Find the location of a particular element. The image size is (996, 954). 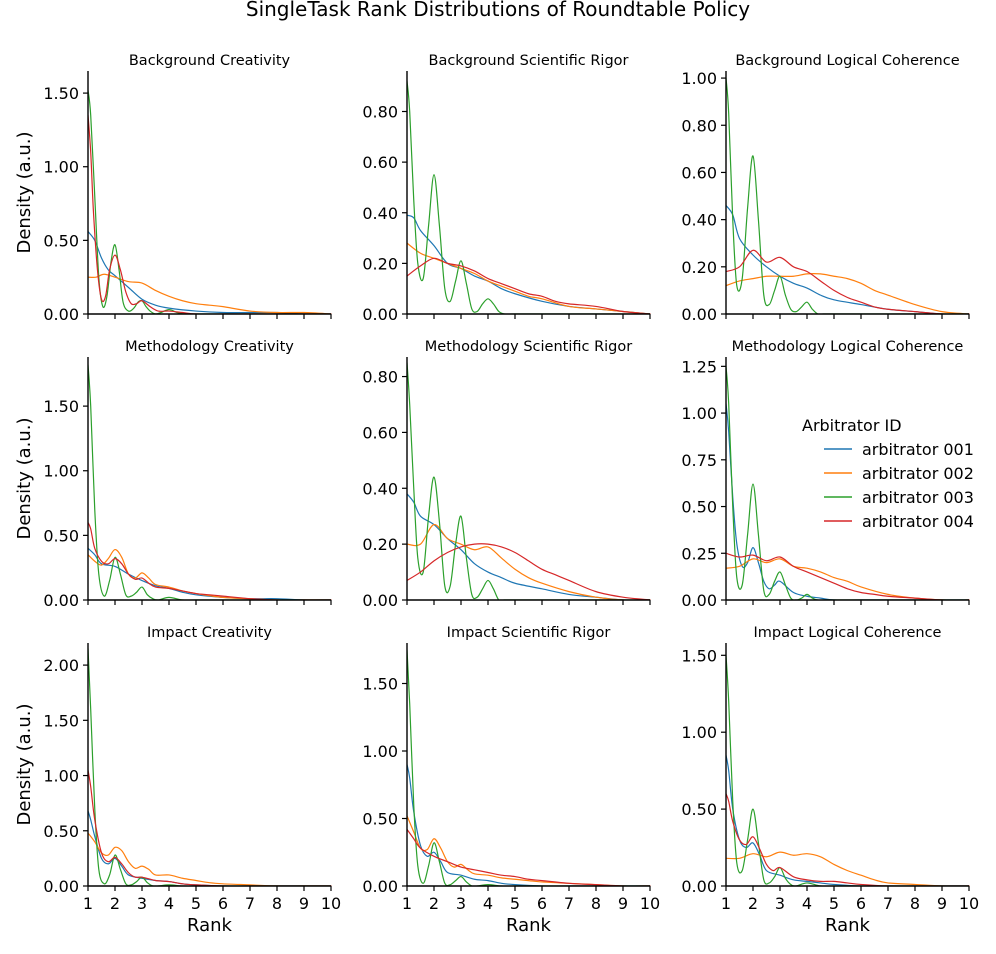

y-tick-label: 2.00 is located at coordinates (61, 665).